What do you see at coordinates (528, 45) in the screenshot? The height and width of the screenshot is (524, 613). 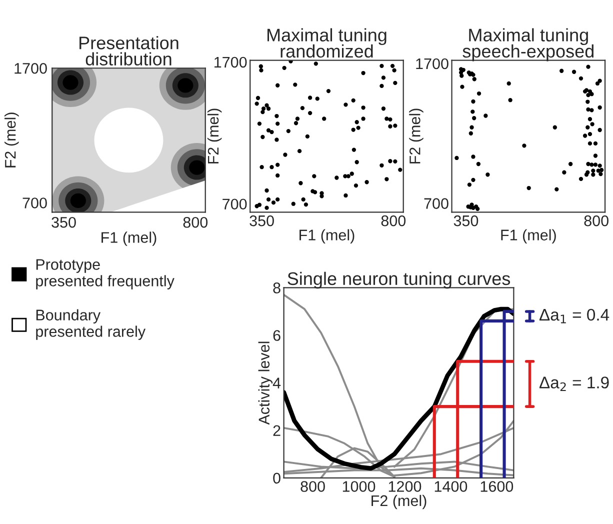 I see `chart-title: Maximal tuning speech-exposed` at bounding box center [528, 45].